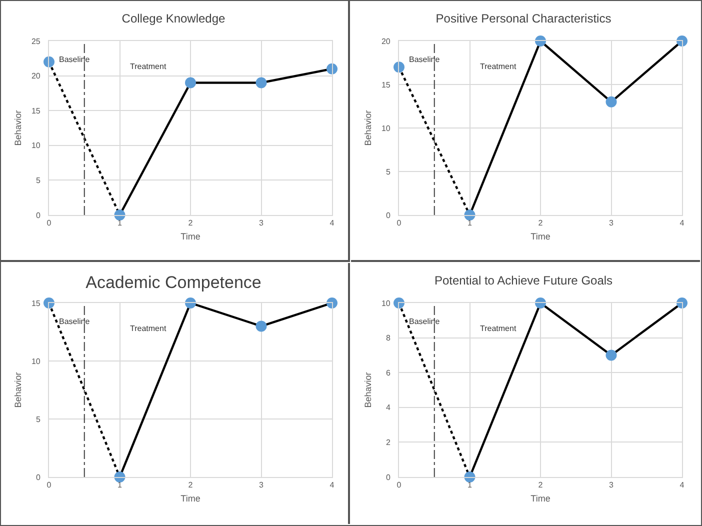 The height and width of the screenshot is (526, 702). Describe the element at coordinates (174, 282) in the screenshot. I see `chart-title: Academic Competence` at that location.